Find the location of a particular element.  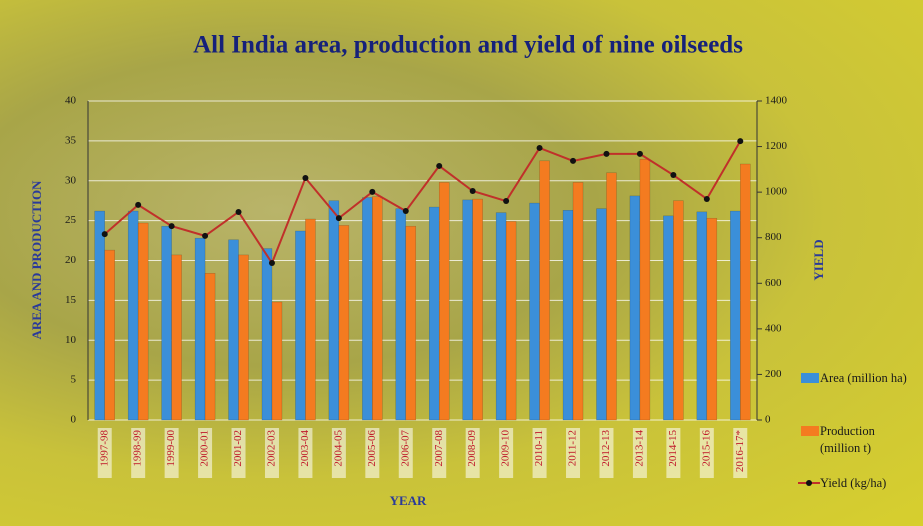

x-tick-label: 2011-12 is located at coordinates (573, 448).